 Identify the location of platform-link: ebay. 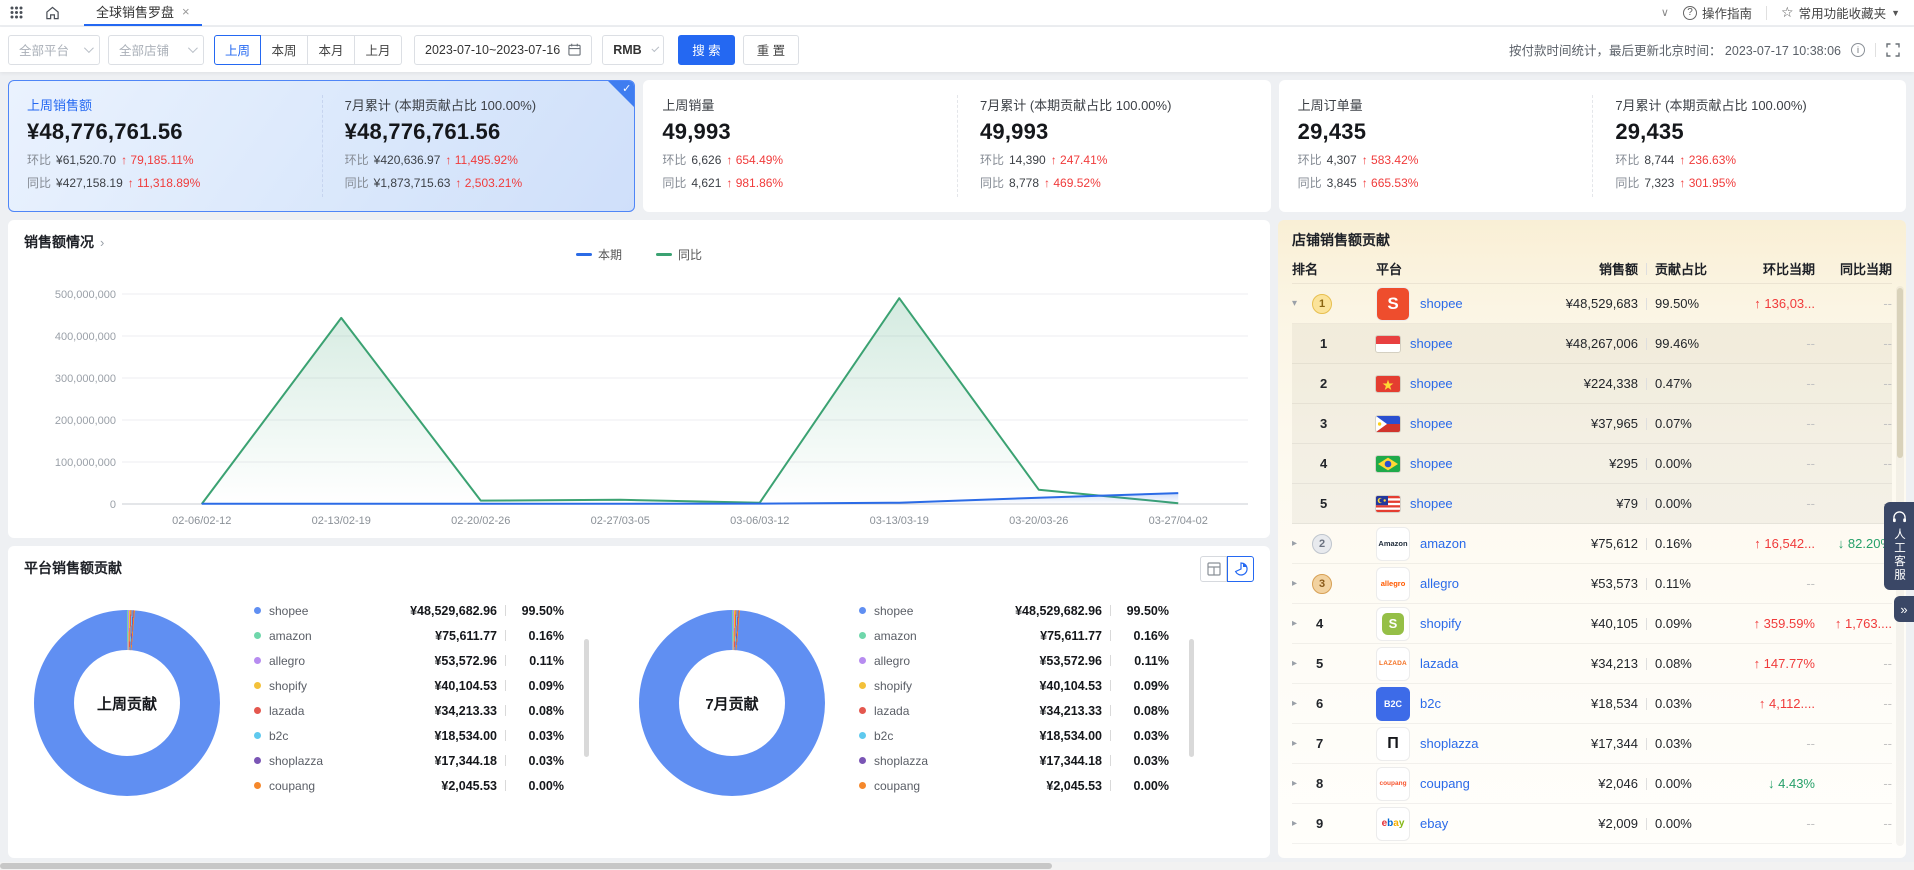
(1434, 823).